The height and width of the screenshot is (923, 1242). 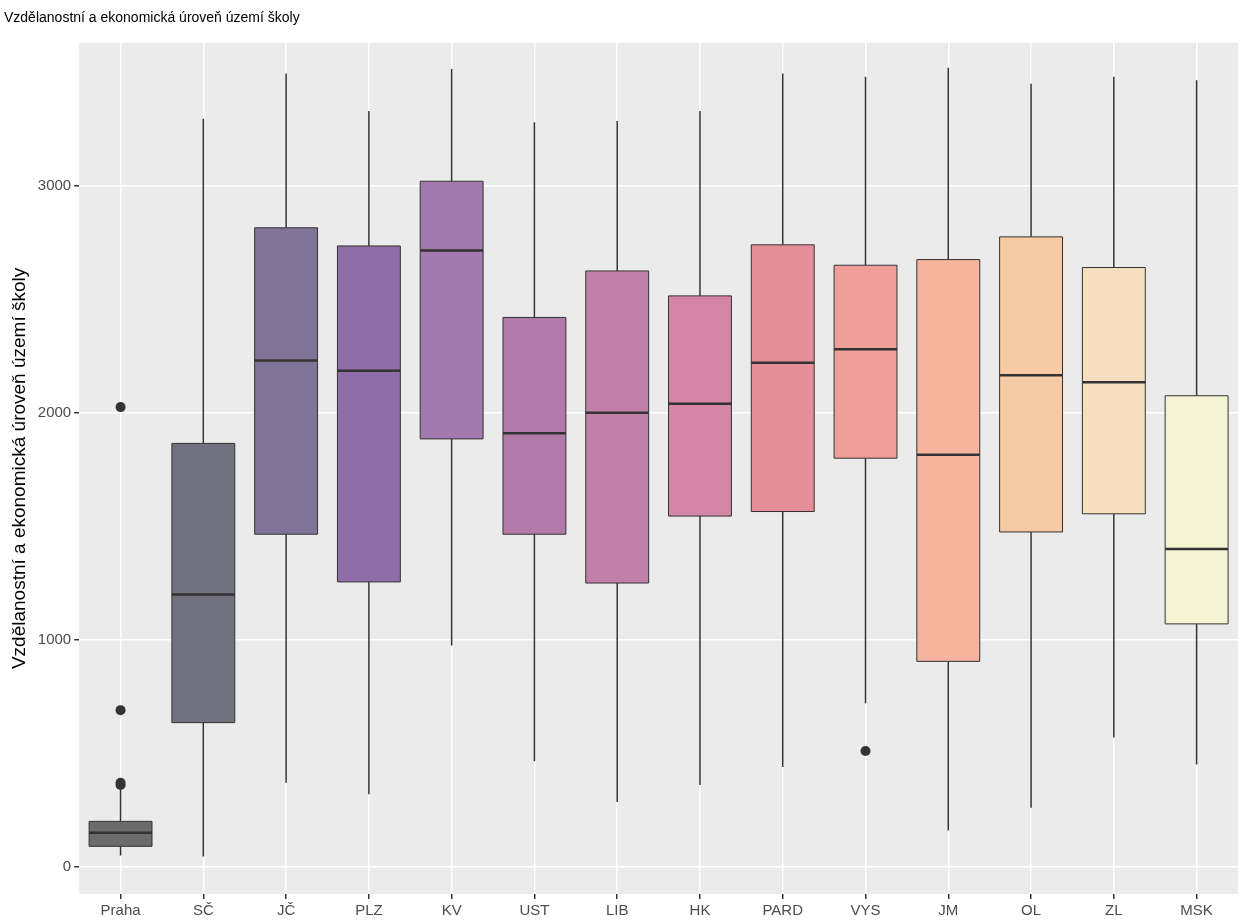 I want to click on x-tick-label: JČ, so click(x=286, y=910).